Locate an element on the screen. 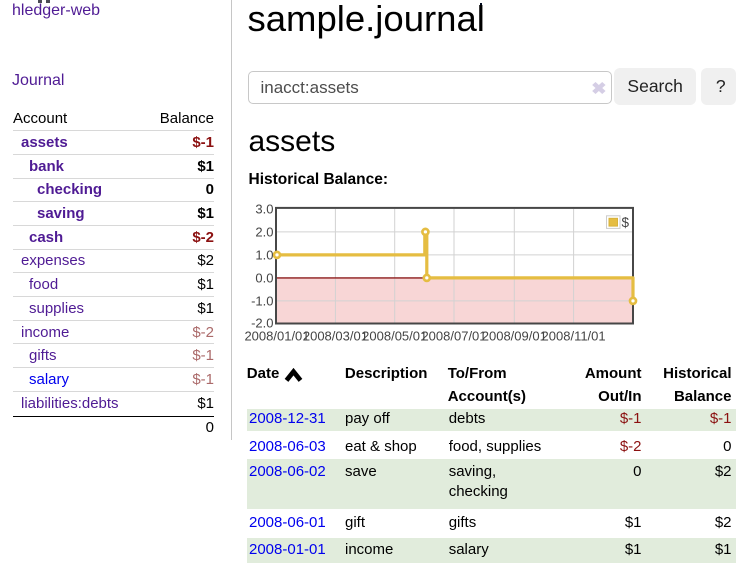  svg-text: 2008/09/01 is located at coordinates (514, 336).